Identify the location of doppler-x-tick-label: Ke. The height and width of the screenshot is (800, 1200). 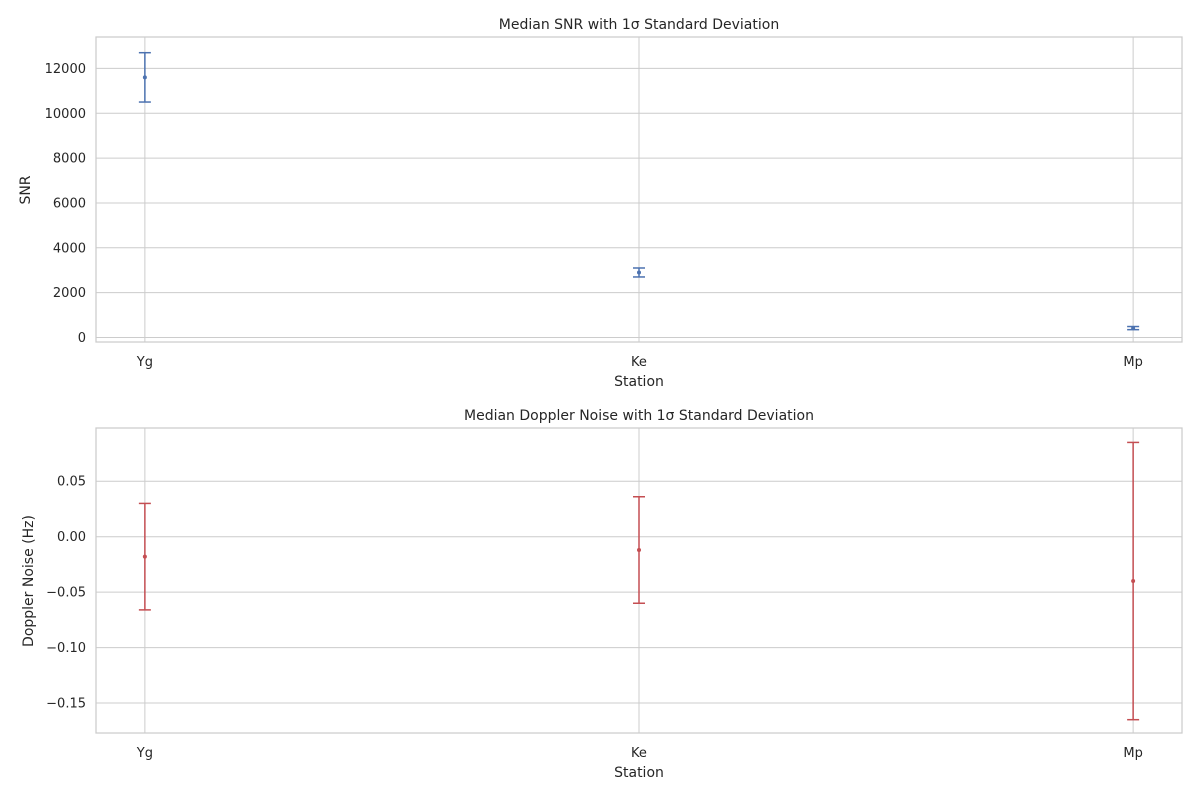
(639, 753).